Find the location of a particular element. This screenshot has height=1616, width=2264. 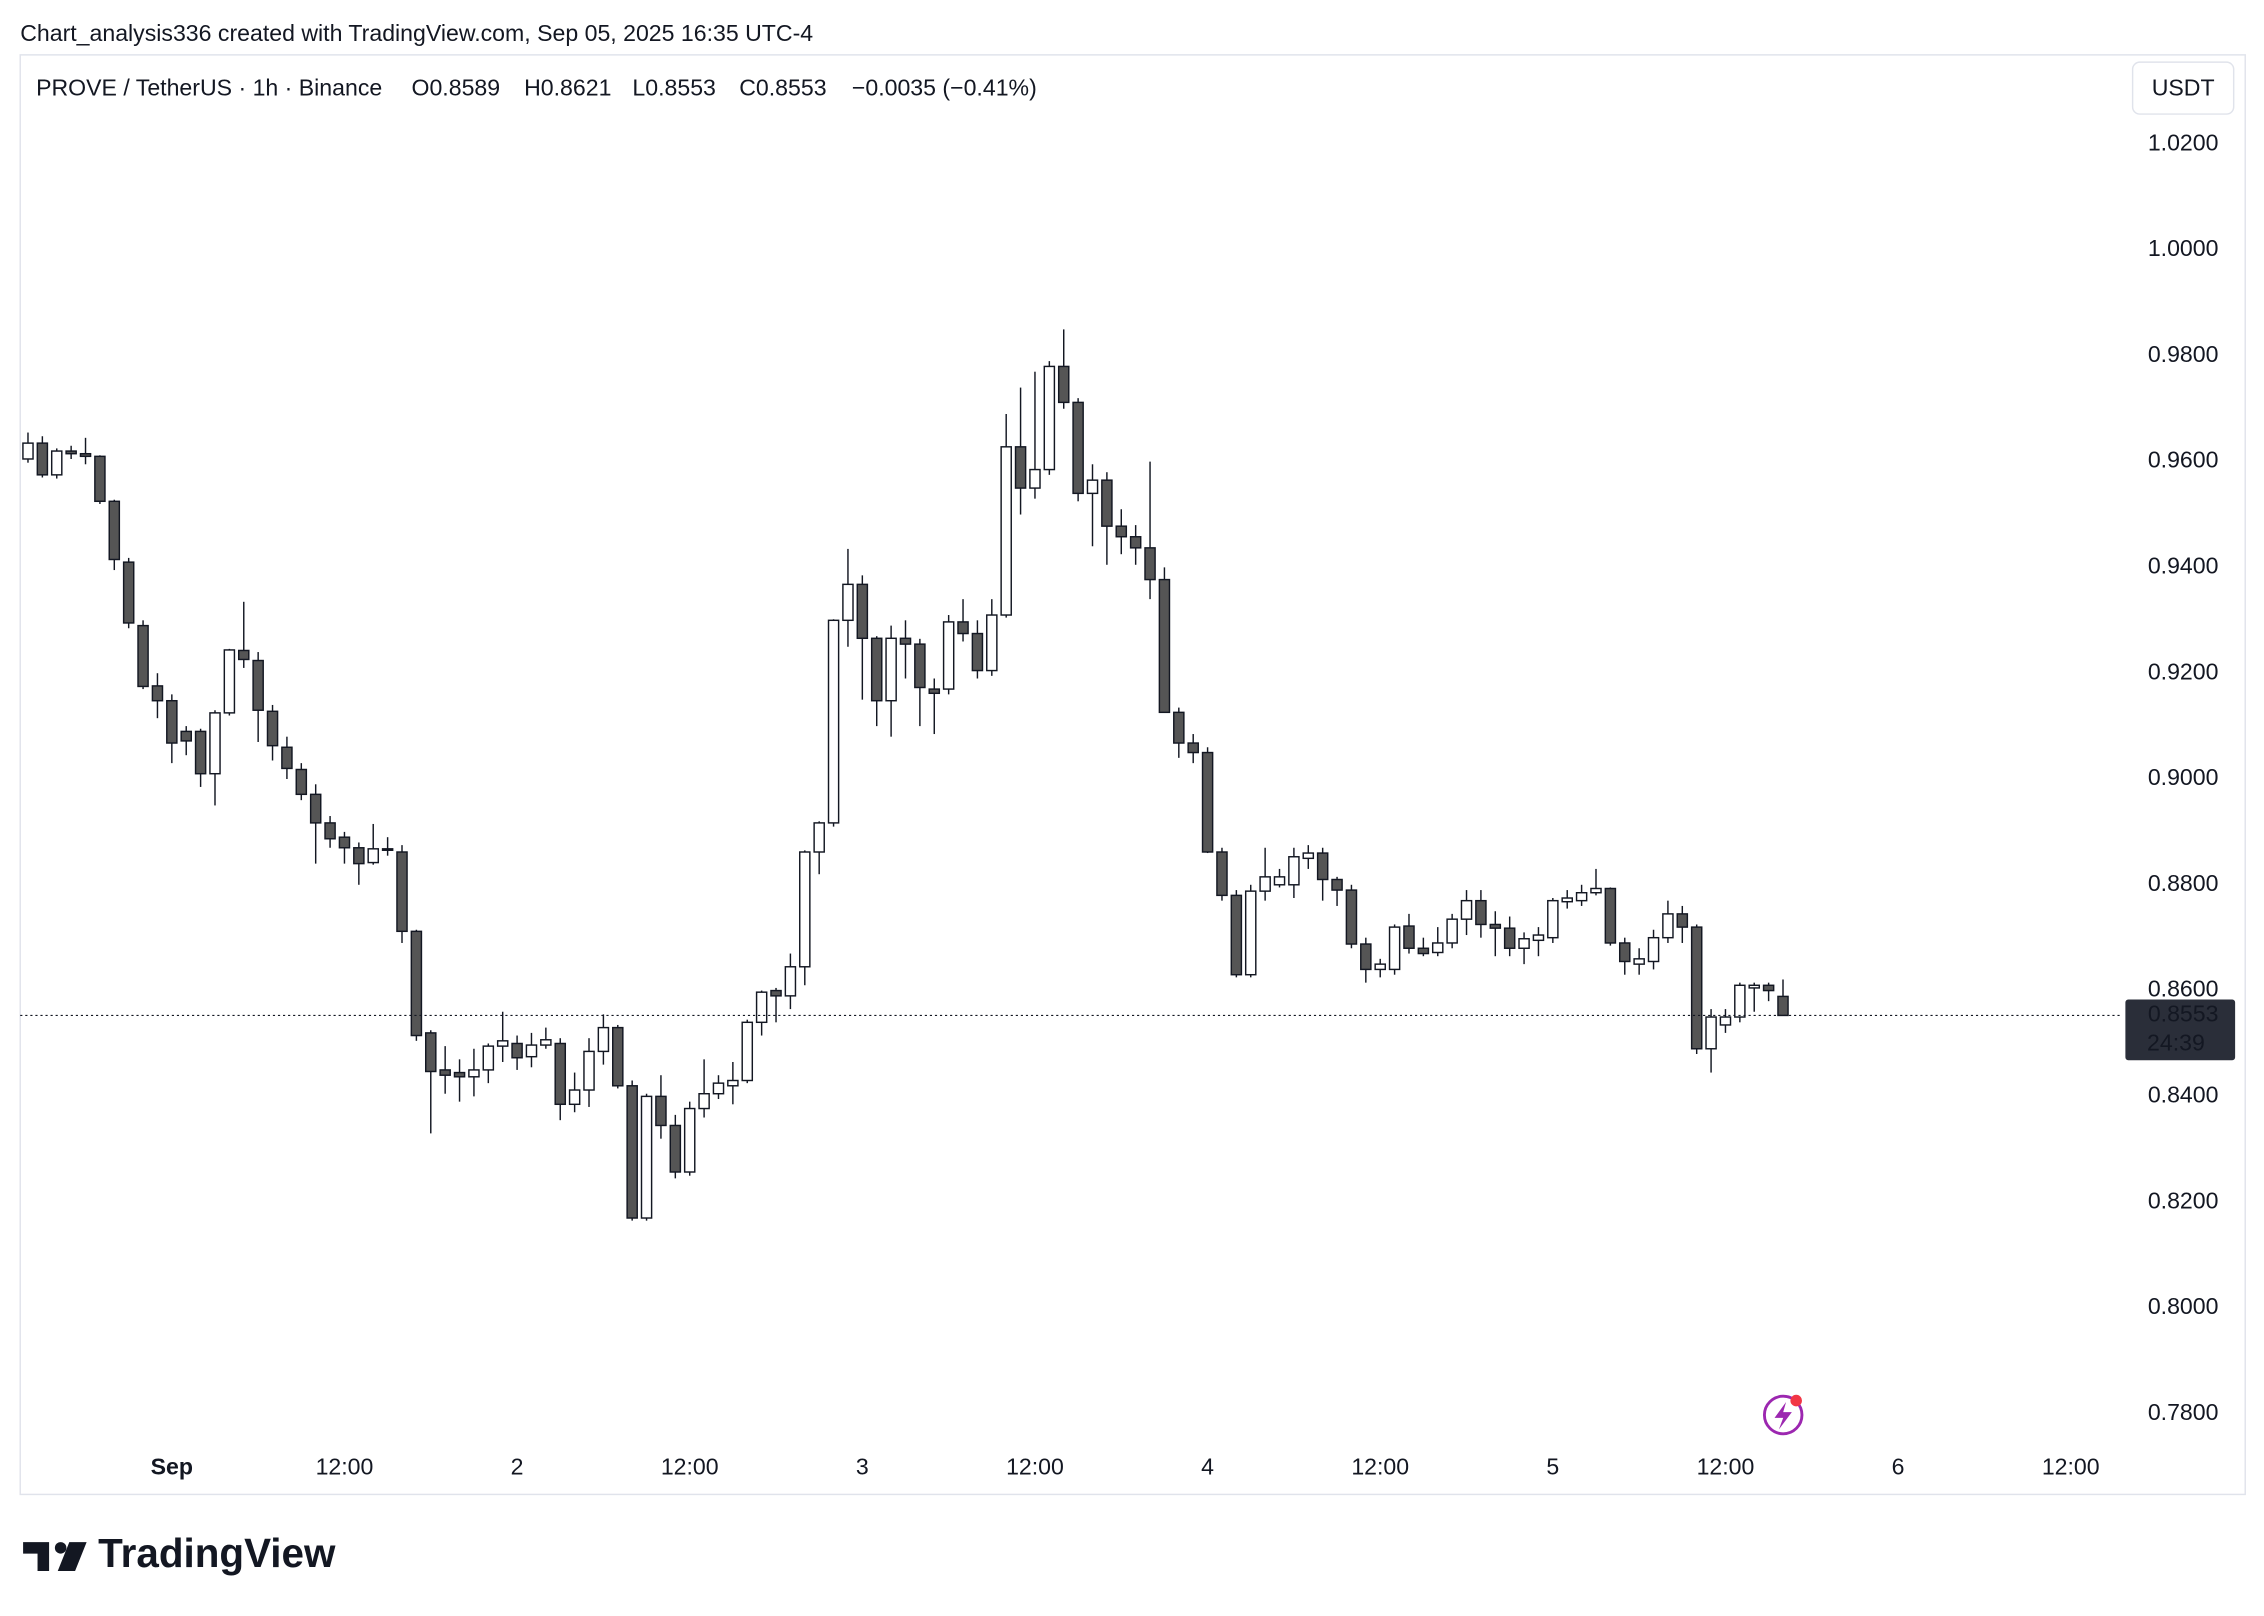

y-tick-label: 0.8200 is located at coordinates (2183, 1200).